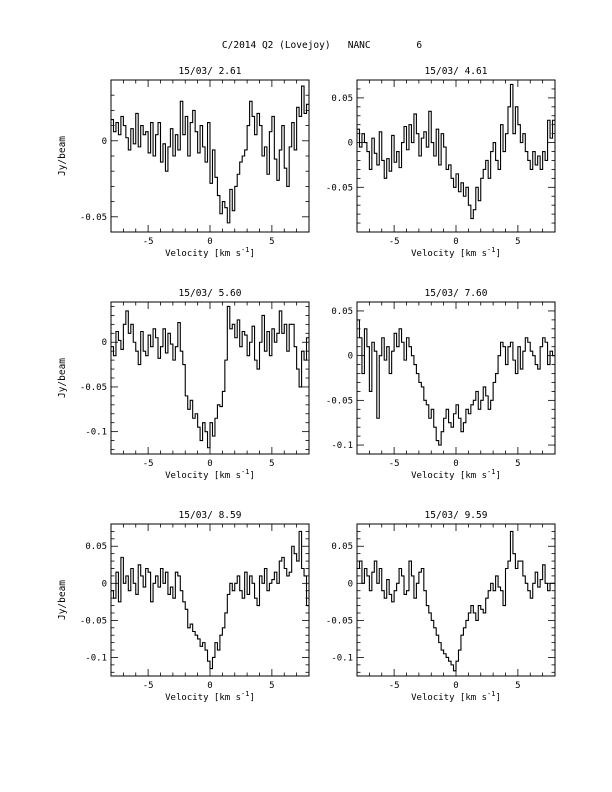 This screenshot has height=792, width=612. Describe the element at coordinates (210, 71) in the screenshot. I see `panel-title: 15/03/ 2.61` at that location.